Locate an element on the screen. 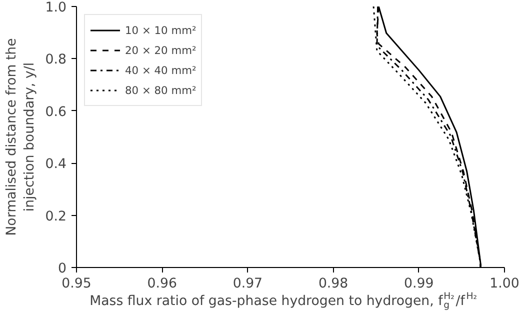 This screenshot has height=316, width=520. x-tick-label: 0.95 is located at coordinates (77, 284).